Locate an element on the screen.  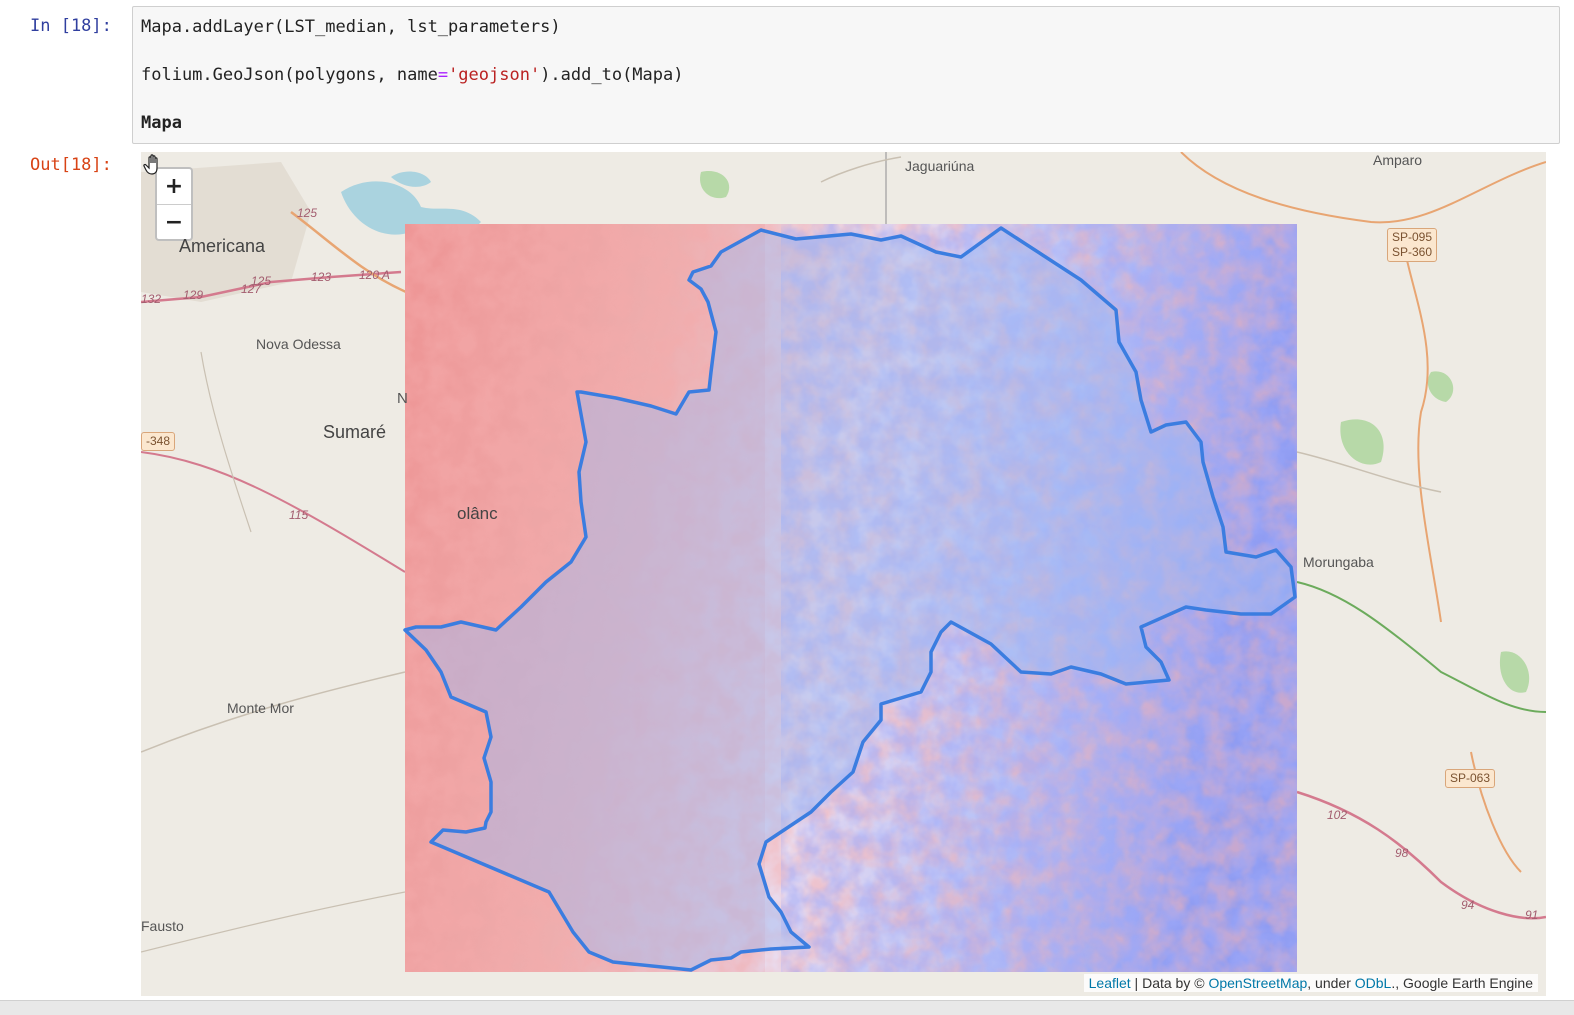
output-prompt: Out[18]: is located at coordinates (71, 165).